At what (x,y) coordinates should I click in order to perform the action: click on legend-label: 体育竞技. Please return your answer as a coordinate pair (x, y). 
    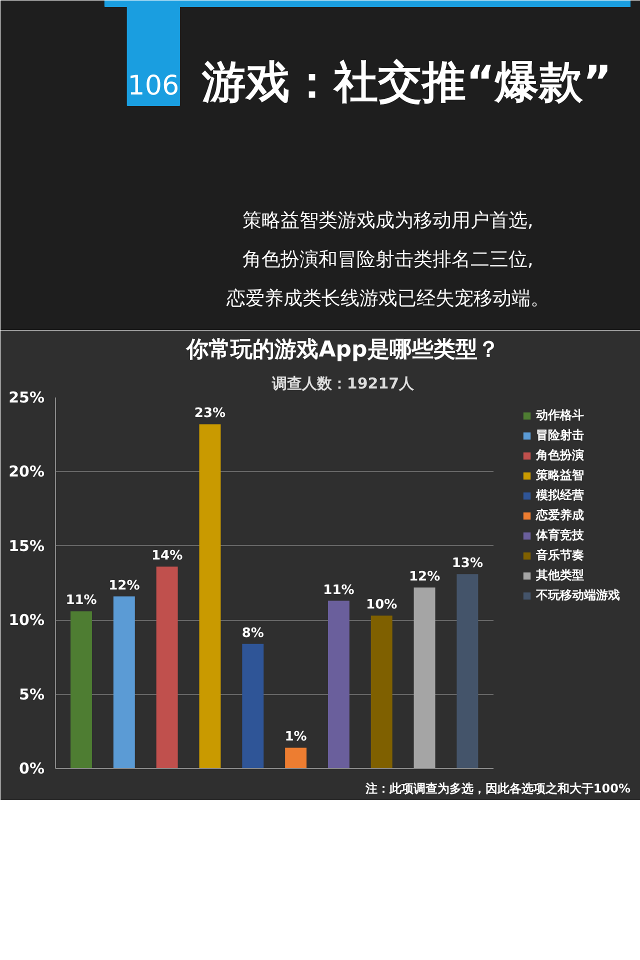
    Looking at the image, I should click on (560, 535).